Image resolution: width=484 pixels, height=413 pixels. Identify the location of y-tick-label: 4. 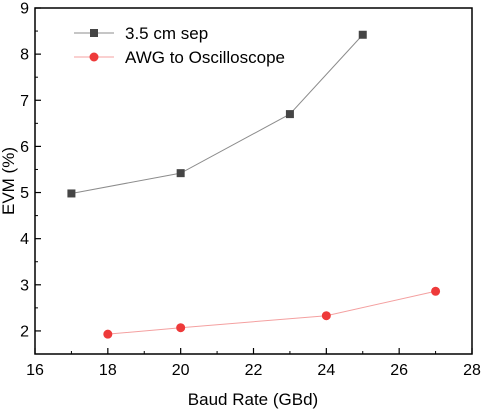
(24, 239).